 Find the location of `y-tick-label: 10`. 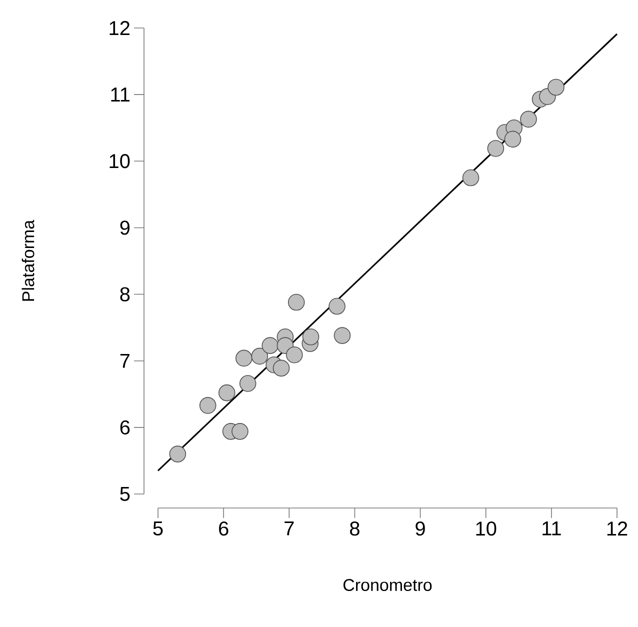

y-tick-label: 10 is located at coordinates (120, 161).